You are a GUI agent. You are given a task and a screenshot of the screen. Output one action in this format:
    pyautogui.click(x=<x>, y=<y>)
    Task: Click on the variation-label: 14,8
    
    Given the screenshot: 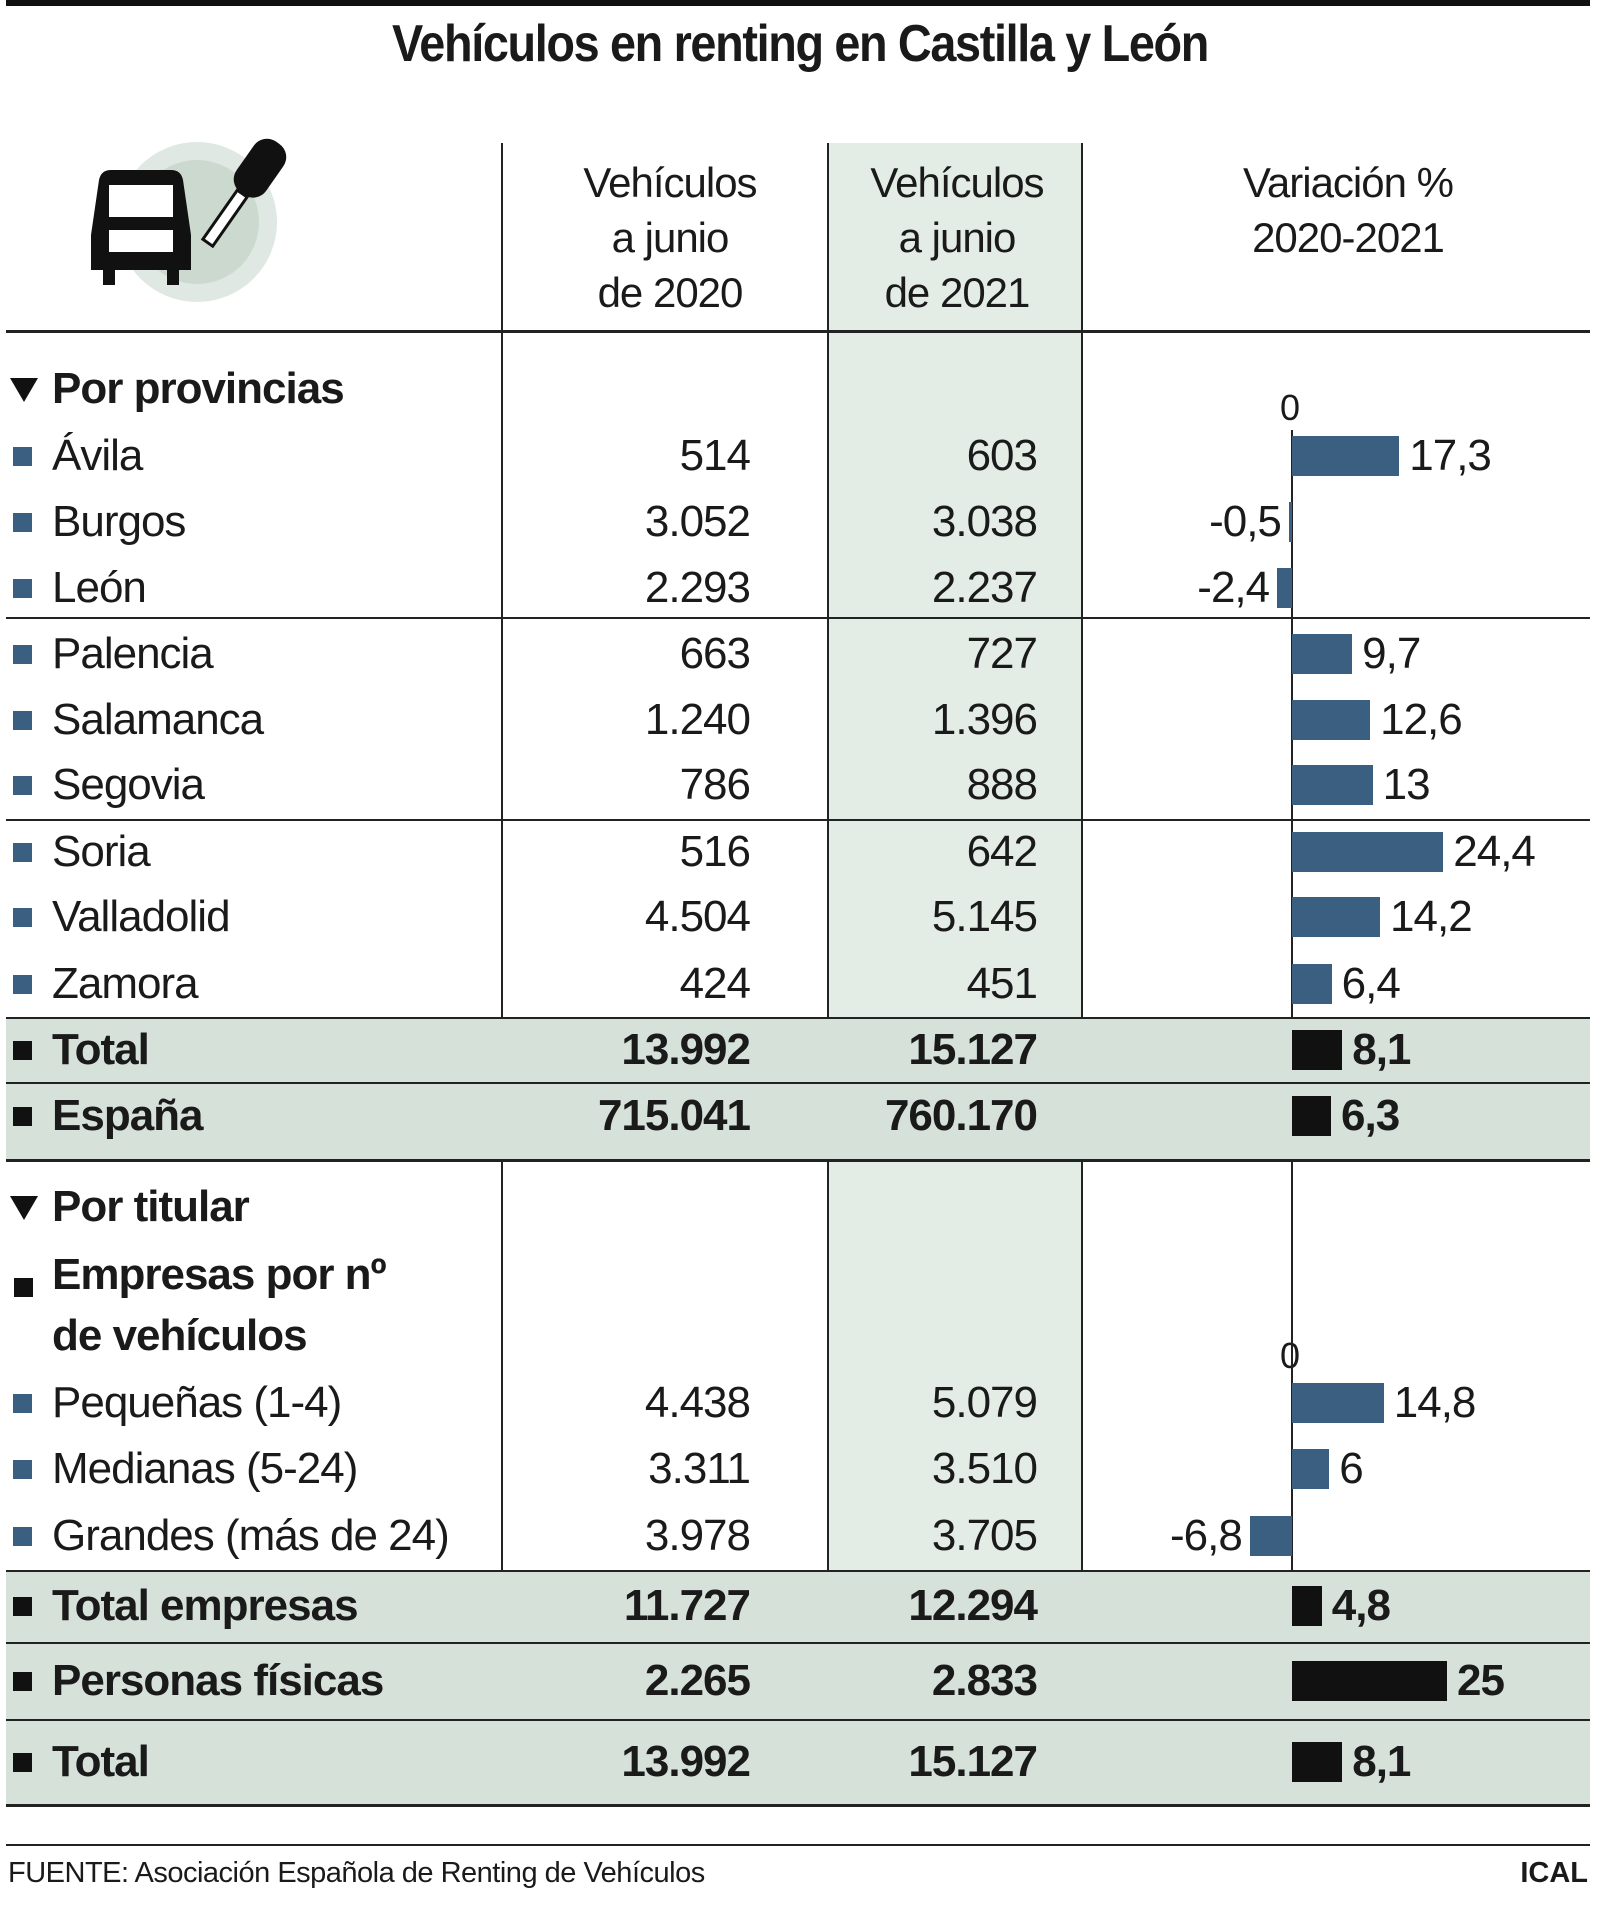 What is the action you would take?
    pyautogui.click(x=1435, y=1402)
    